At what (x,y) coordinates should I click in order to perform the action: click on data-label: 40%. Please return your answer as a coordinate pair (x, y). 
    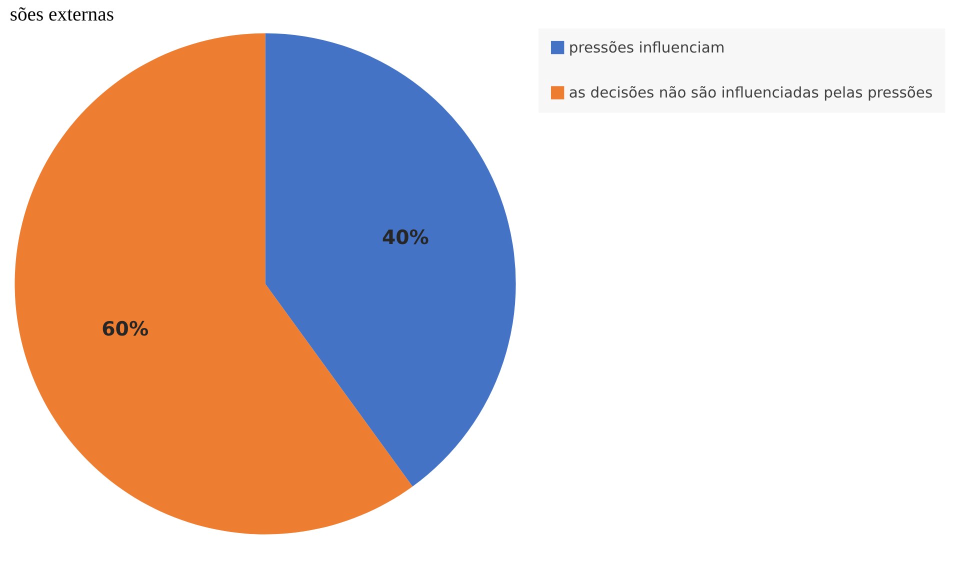
    Looking at the image, I should click on (406, 238).